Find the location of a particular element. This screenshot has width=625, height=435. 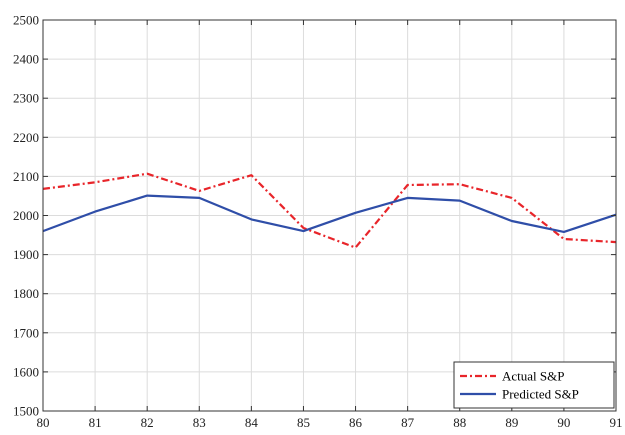

y-tick-label: 2100 is located at coordinates (26, 176).